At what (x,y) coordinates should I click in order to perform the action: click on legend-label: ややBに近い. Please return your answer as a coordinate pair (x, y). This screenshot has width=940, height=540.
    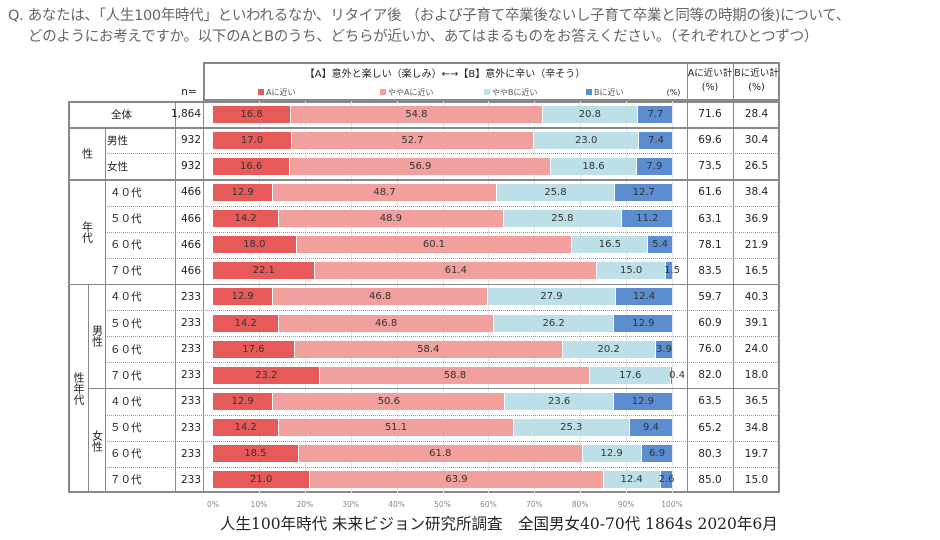
    Looking at the image, I should click on (515, 92).